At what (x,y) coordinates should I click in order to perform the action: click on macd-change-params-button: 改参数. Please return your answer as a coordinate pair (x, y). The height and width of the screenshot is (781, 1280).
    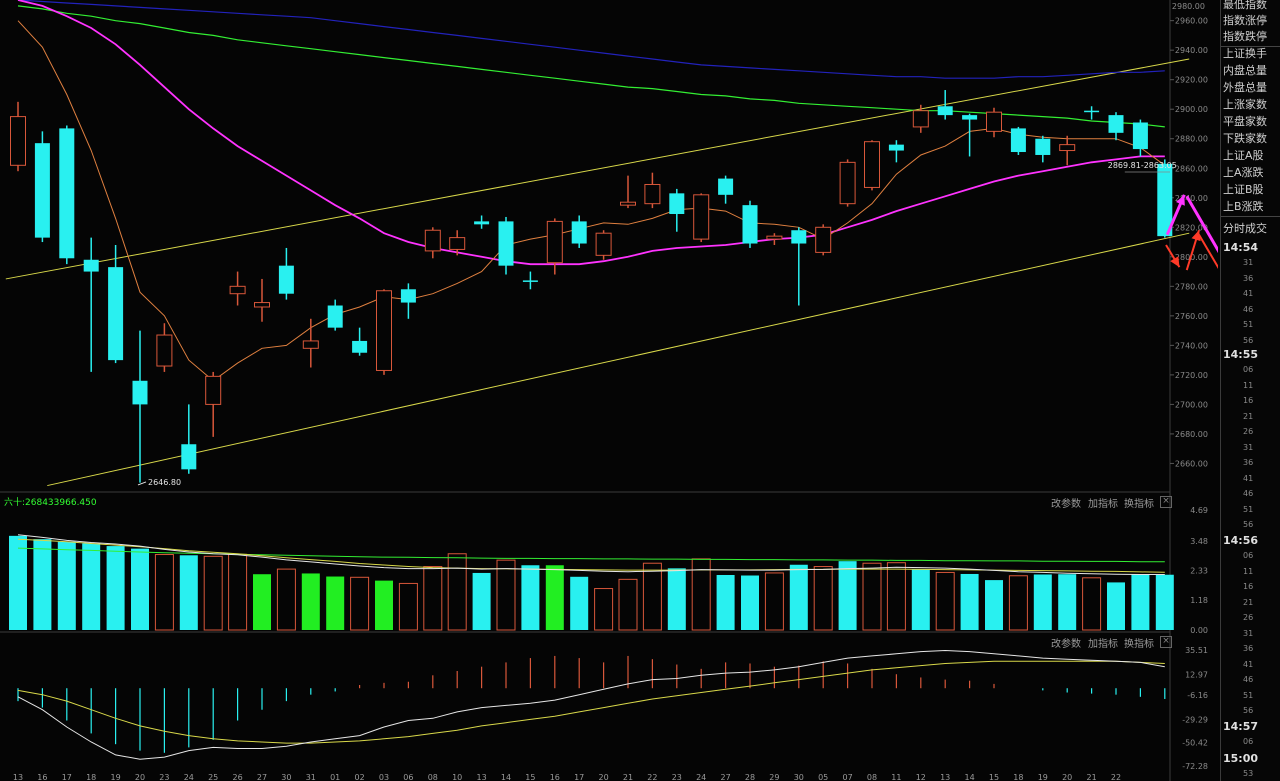
    Looking at the image, I should click on (1066, 644).